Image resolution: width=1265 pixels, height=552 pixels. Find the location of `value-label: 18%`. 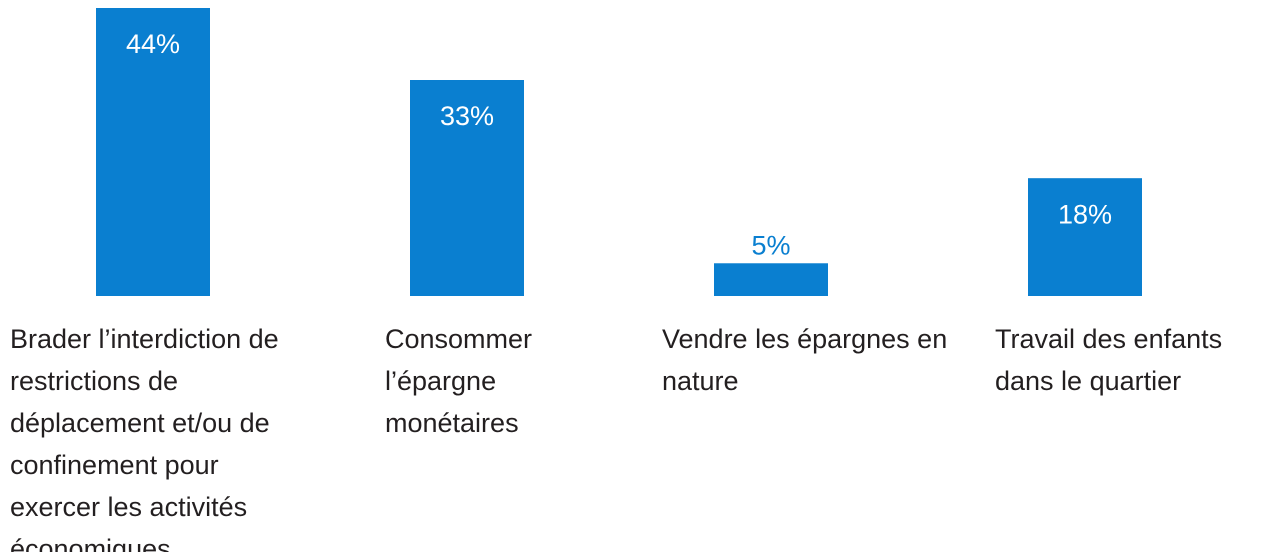

value-label: 18% is located at coordinates (1085, 214).